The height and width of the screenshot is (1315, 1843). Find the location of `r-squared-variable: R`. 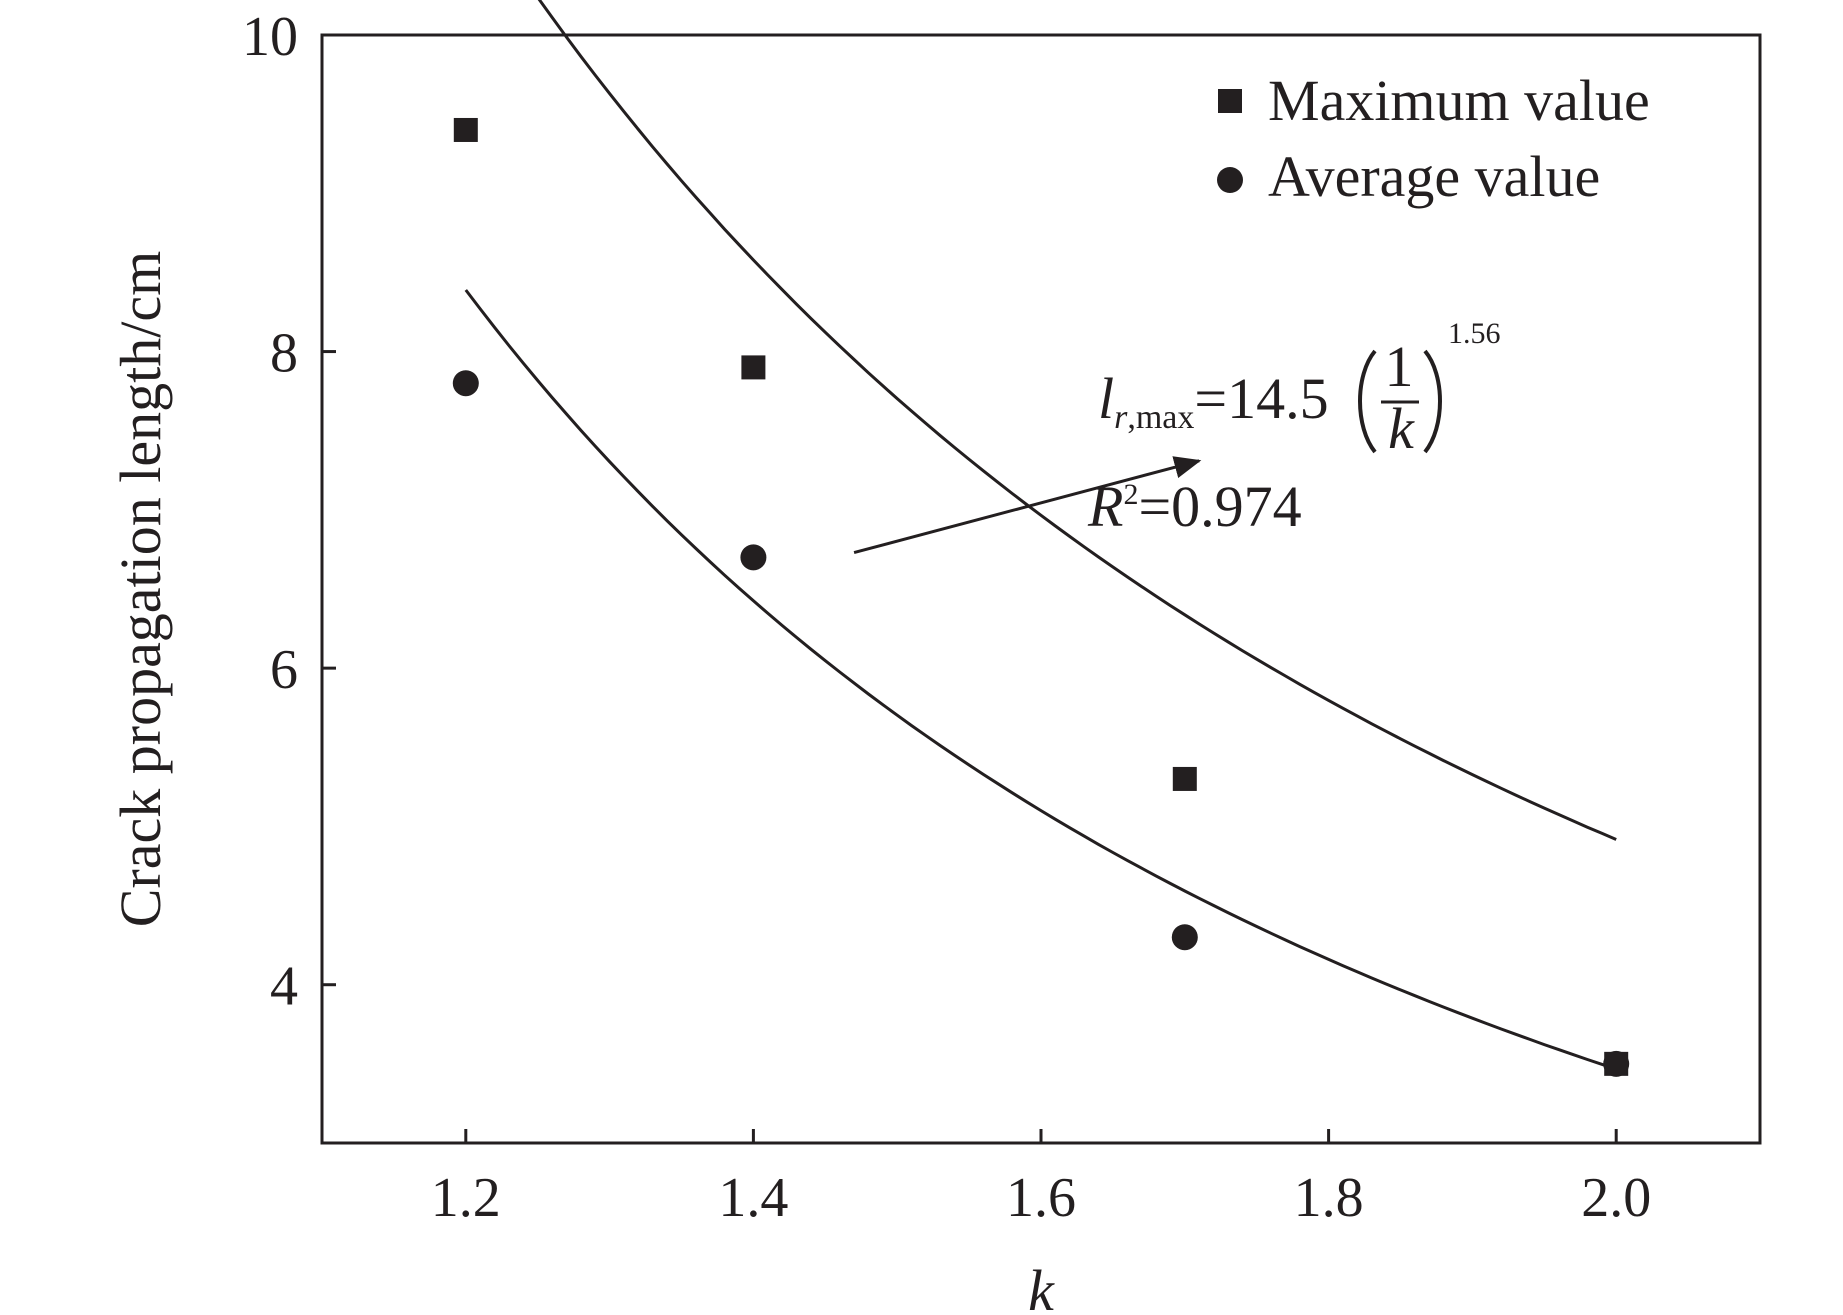

r-squared-variable: R is located at coordinates (1105, 506).